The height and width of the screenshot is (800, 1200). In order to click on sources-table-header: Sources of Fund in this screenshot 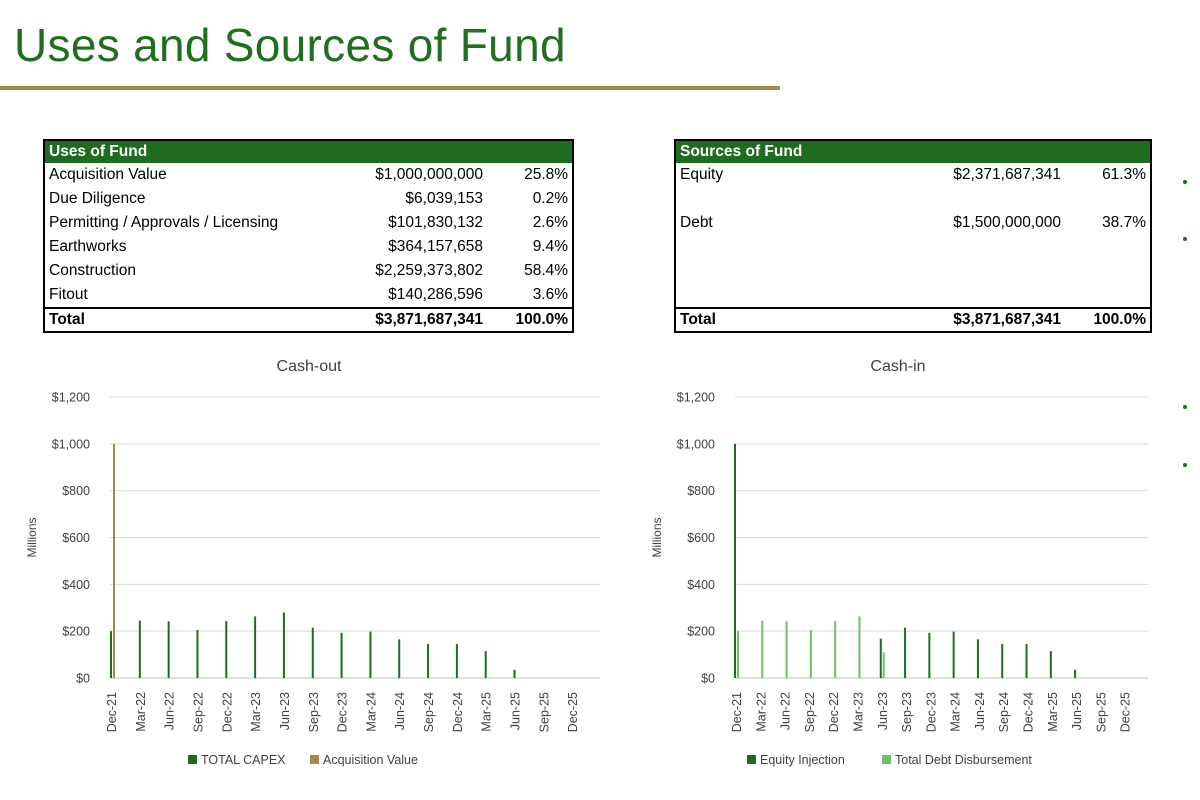, I will do `click(913, 151)`.